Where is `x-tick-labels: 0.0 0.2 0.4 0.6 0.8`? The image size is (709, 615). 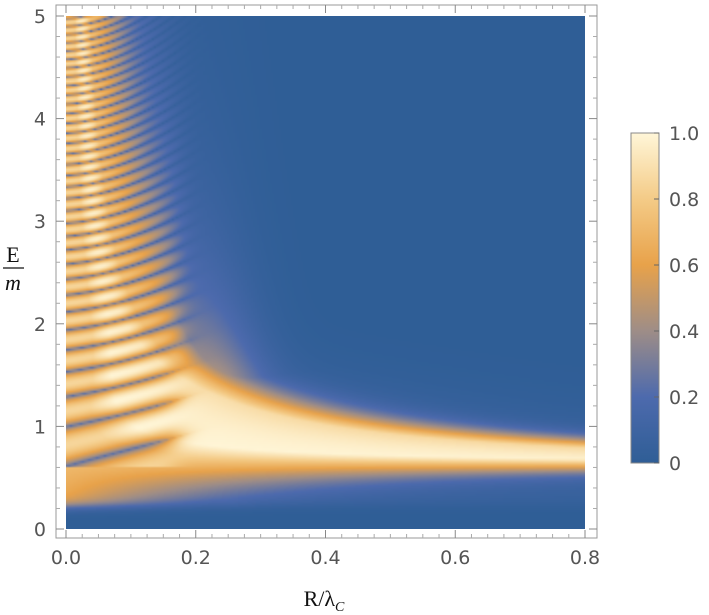
x-tick-labels: 0.0 0.2 0.4 0.6 0.8 is located at coordinates (325, 558).